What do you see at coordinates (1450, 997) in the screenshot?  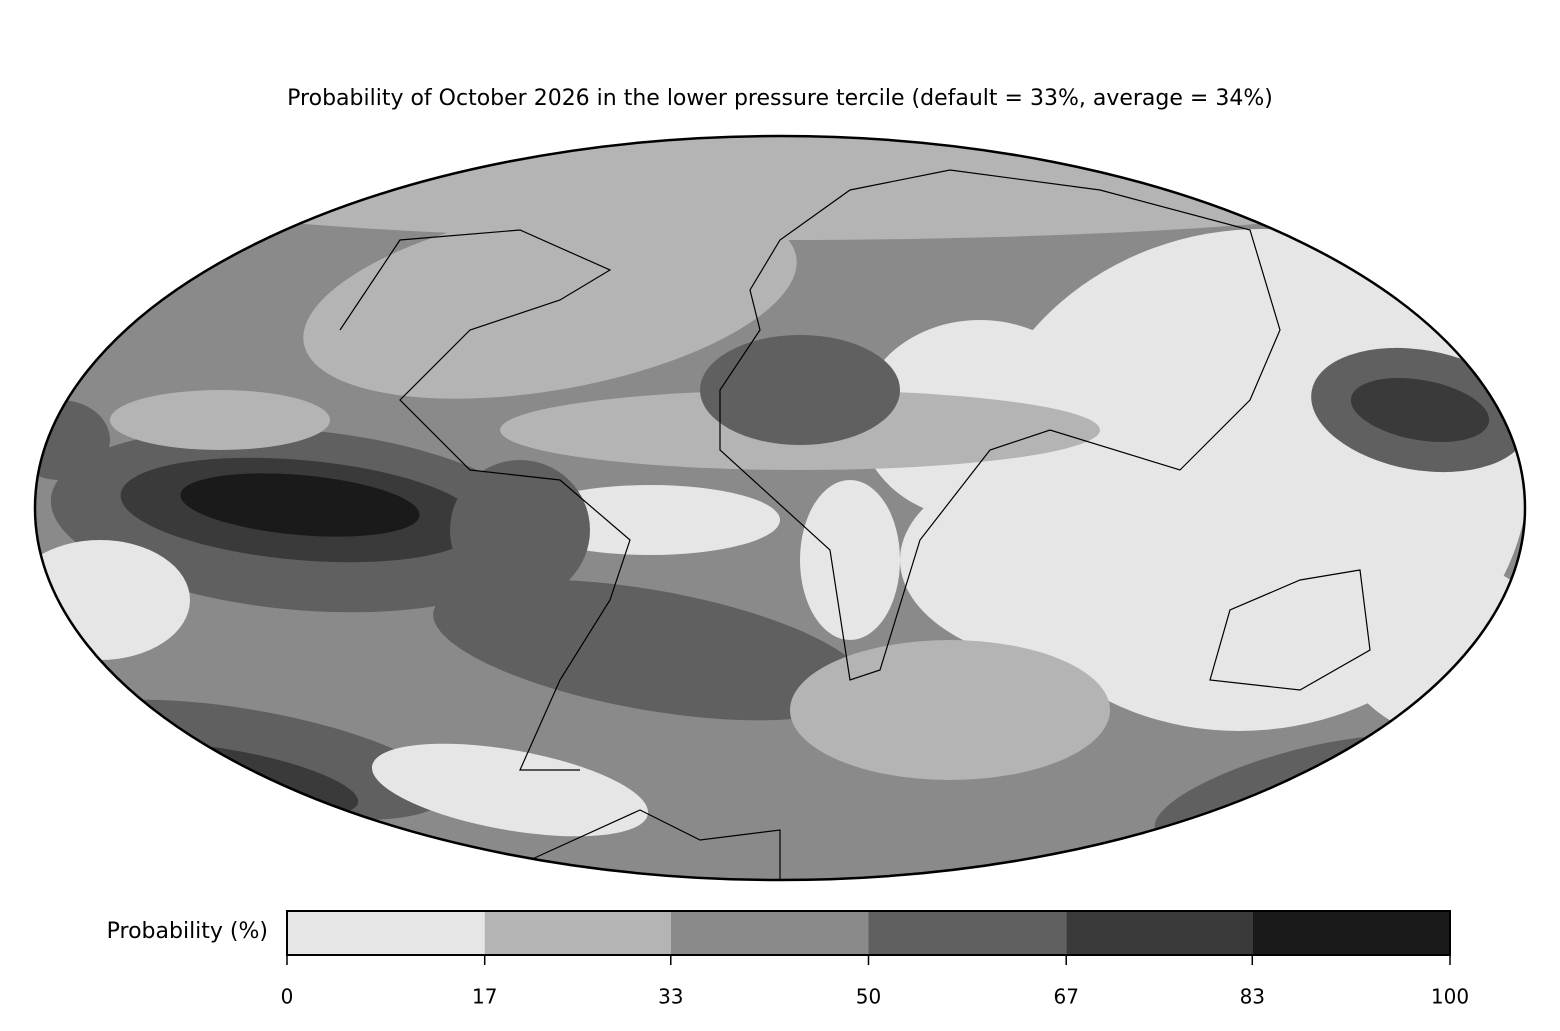 I see `colorbar-tick-label: 100` at bounding box center [1450, 997].